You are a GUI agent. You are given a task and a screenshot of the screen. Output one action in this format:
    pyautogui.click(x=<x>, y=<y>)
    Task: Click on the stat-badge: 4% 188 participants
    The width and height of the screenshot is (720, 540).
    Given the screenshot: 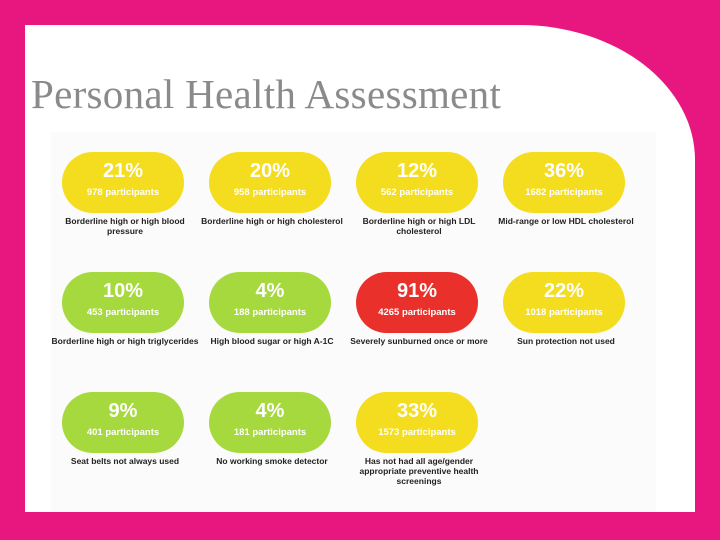 What is the action you would take?
    pyautogui.click(x=270, y=302)
    